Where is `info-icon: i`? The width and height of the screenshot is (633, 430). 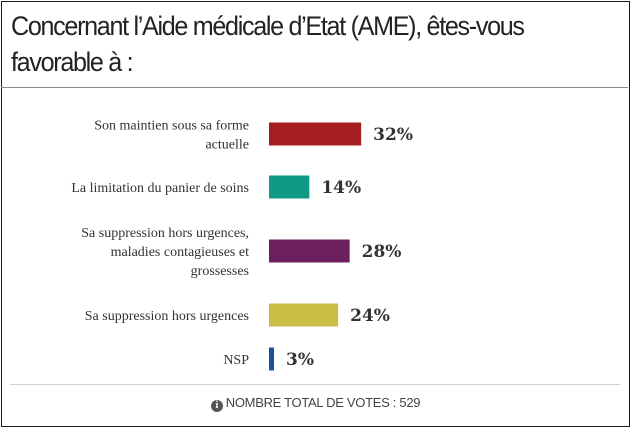 info-icon: i is located at coordinates (216, 406).